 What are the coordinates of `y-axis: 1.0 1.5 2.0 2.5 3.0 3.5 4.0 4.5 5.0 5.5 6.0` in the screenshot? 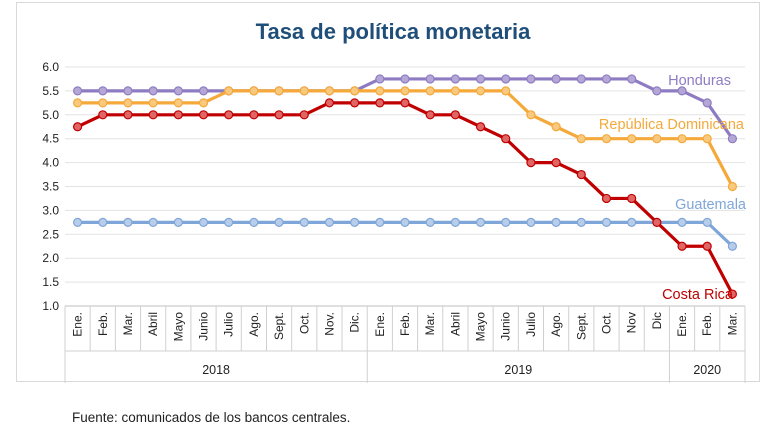 It's located at (50, 186).